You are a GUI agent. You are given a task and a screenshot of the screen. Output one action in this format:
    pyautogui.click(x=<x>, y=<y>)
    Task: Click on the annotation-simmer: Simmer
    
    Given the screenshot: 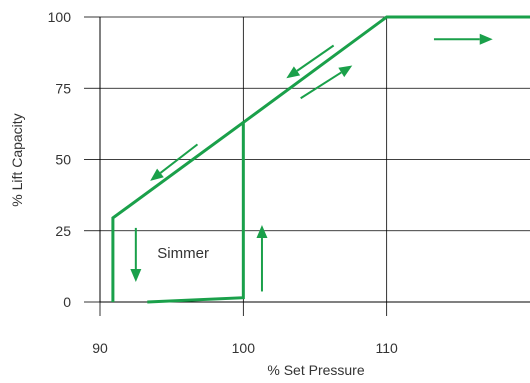 What is the action you would take?
    pyautogui.click(x=183, y=253)
    